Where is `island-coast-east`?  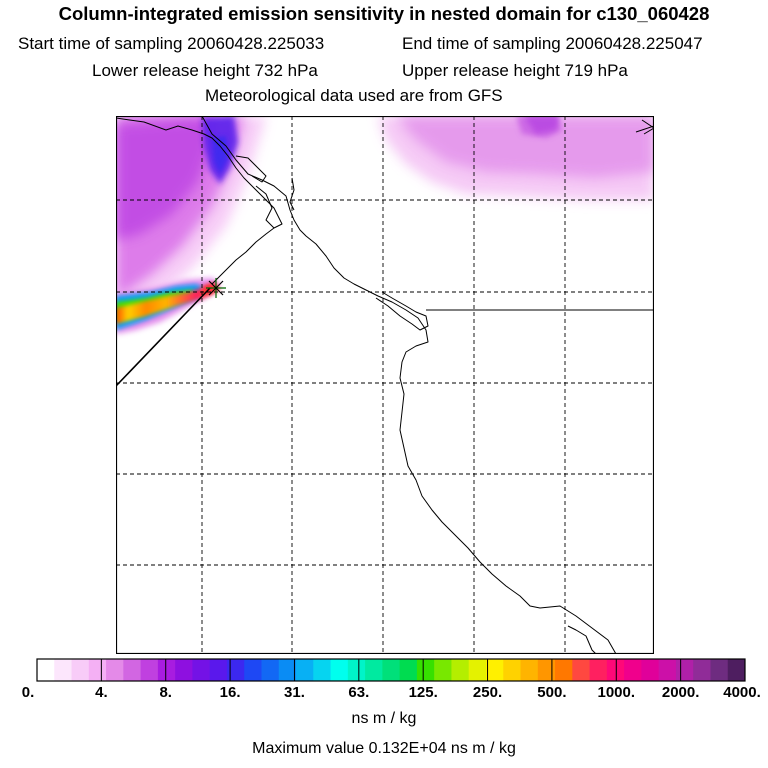
island-coast-east is located at coordinates (251, 169).